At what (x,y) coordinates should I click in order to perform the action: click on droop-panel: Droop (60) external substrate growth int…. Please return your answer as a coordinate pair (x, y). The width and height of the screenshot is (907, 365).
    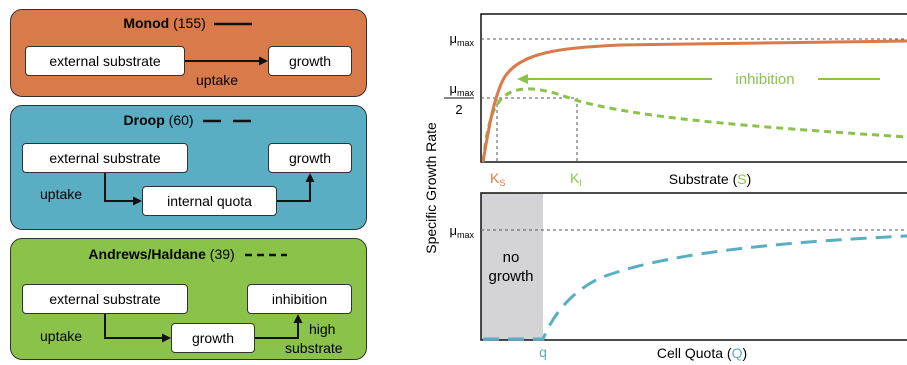
    Looking at the image, I should click on (188, 167).